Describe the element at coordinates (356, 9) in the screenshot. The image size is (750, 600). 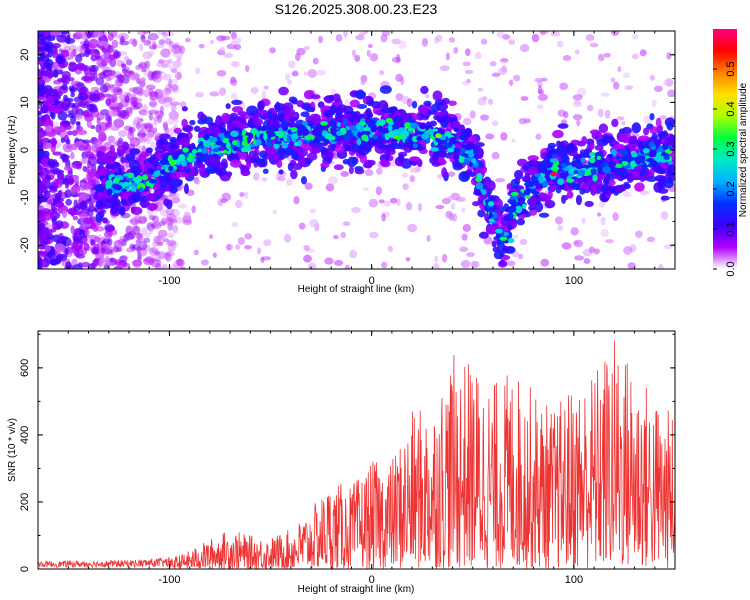
I see `figure-title: S126.2025.308.00.23.E23` at that location.